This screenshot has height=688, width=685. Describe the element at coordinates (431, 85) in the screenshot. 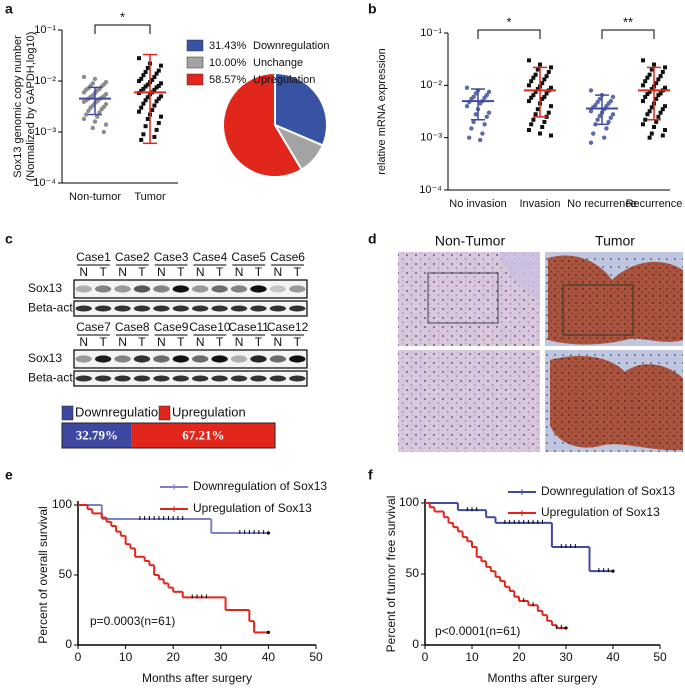

I see `y-tick-label: 10⁻²` at that location.